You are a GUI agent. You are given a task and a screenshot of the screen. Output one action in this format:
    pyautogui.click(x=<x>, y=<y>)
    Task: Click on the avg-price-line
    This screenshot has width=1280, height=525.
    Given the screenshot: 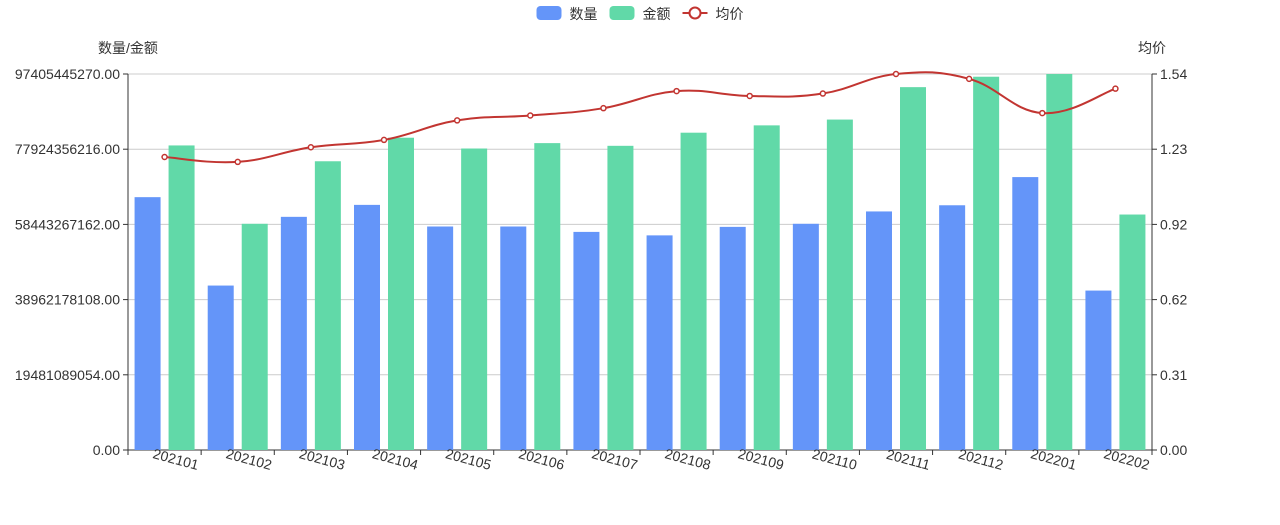 What is the action you would take?
    pyautogui.click(x=640, y=118)
    